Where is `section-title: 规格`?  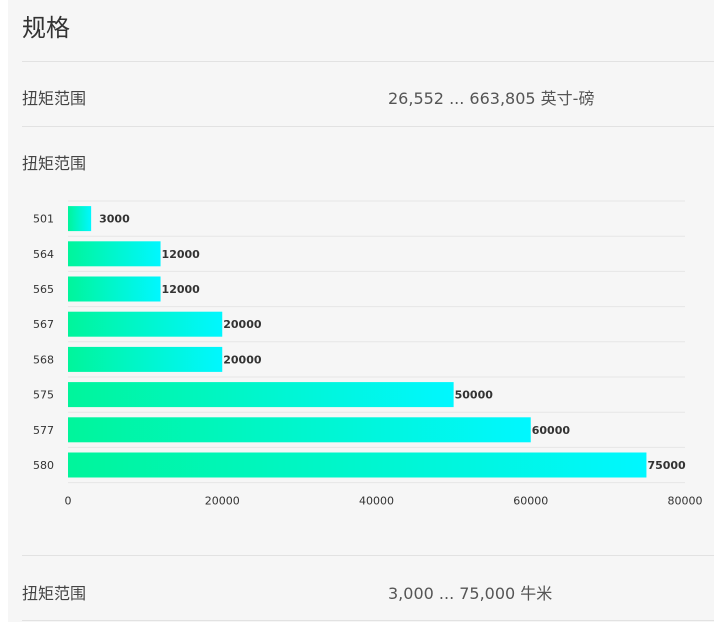 section-title: 规格 is located at coordinates (46, 28).